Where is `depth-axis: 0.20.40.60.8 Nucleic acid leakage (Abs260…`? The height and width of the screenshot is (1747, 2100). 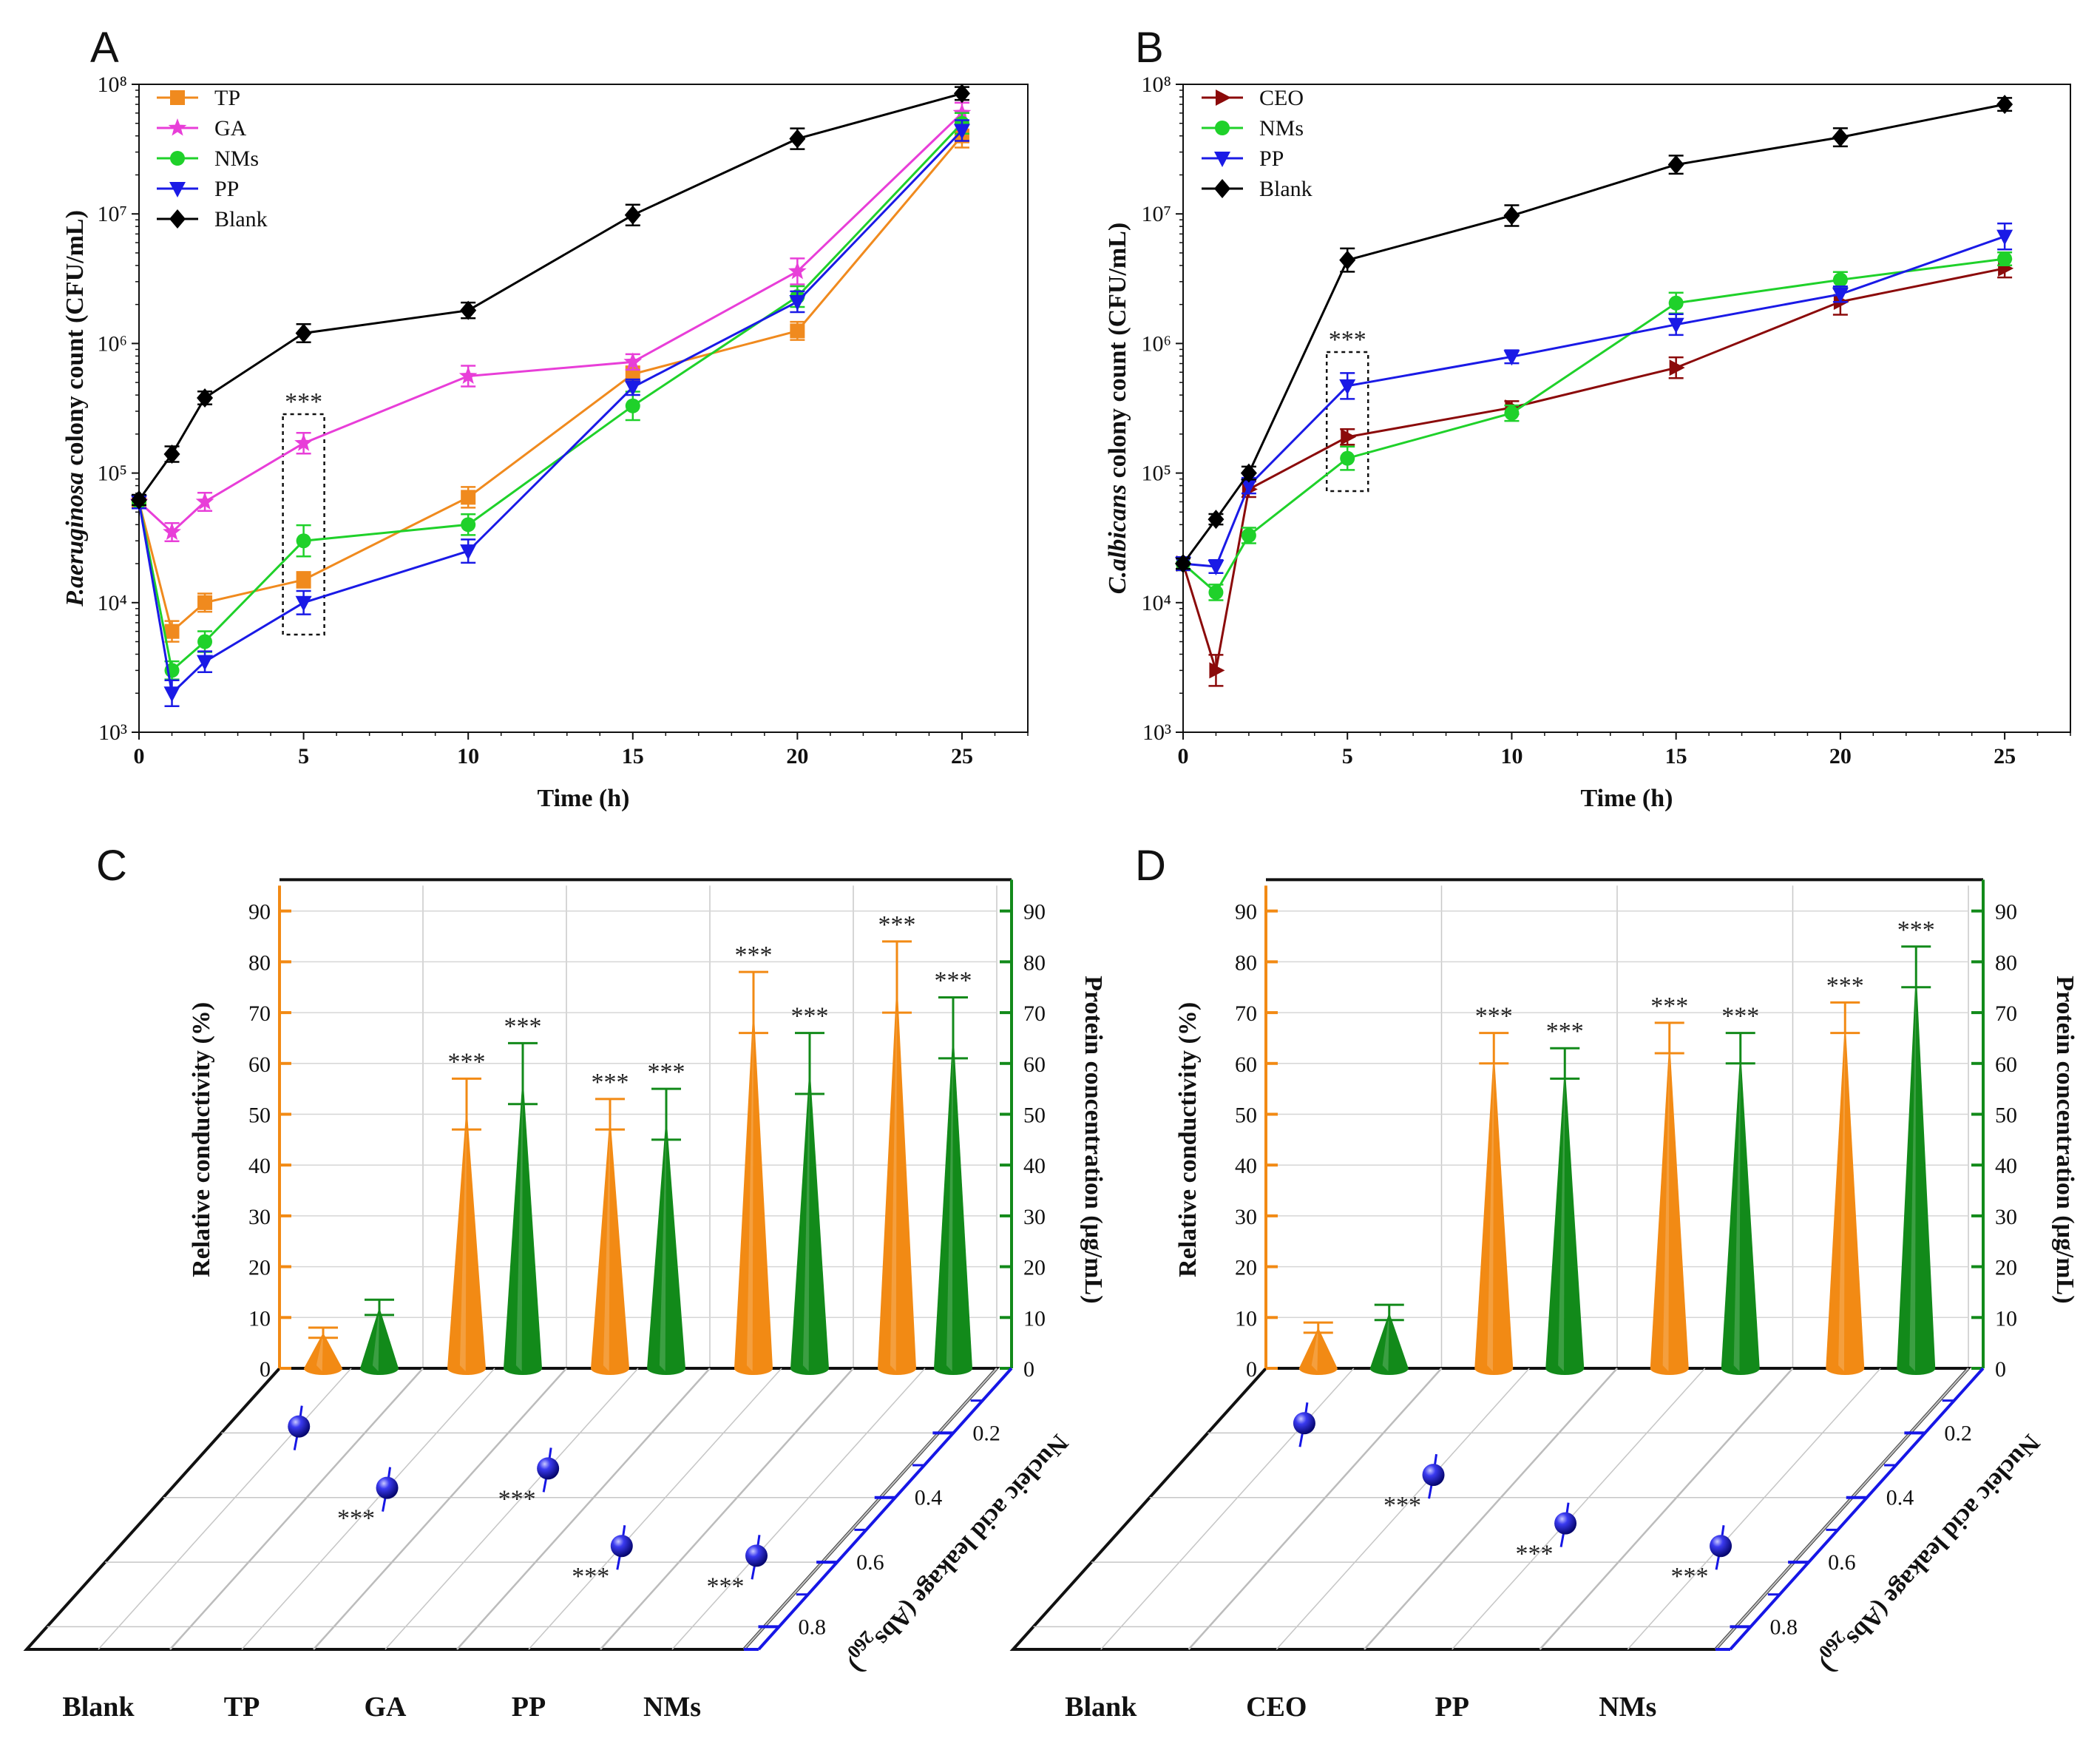
depth-axis: 0.20.40.60.8 Nucleic acid leakage (Abs260… is located at coordinates (1880, 1523).